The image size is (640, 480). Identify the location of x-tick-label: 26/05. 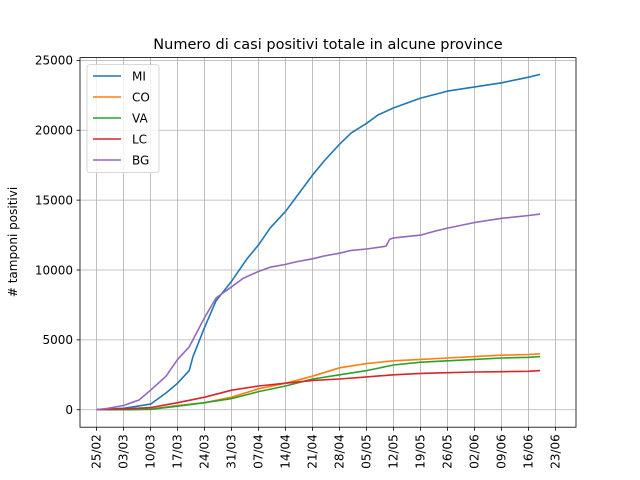
(448, 451).